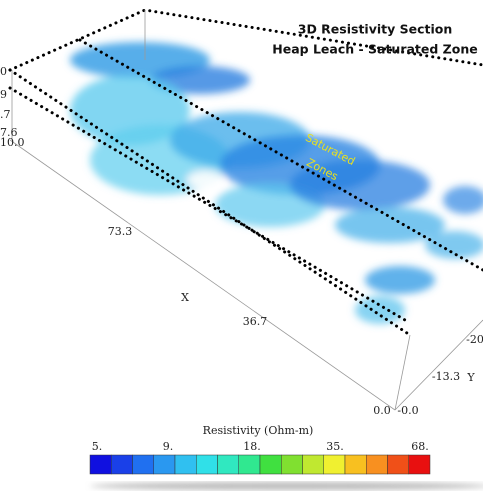  What do you see at coordinates (375, 29) in the screenshot?
I see `title-line: 3D Resistivity Section` at bounding box center [375, 29].